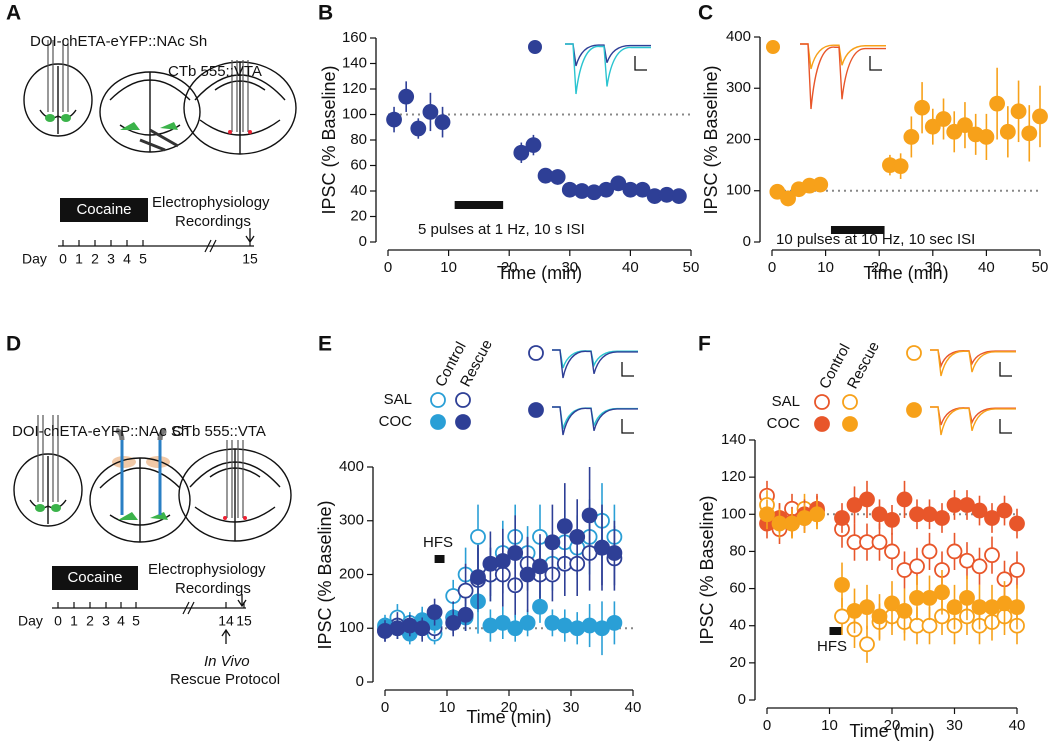 This screenshot has width=1050, height=745. I want to click on day-number: 4, so click(127, 259).